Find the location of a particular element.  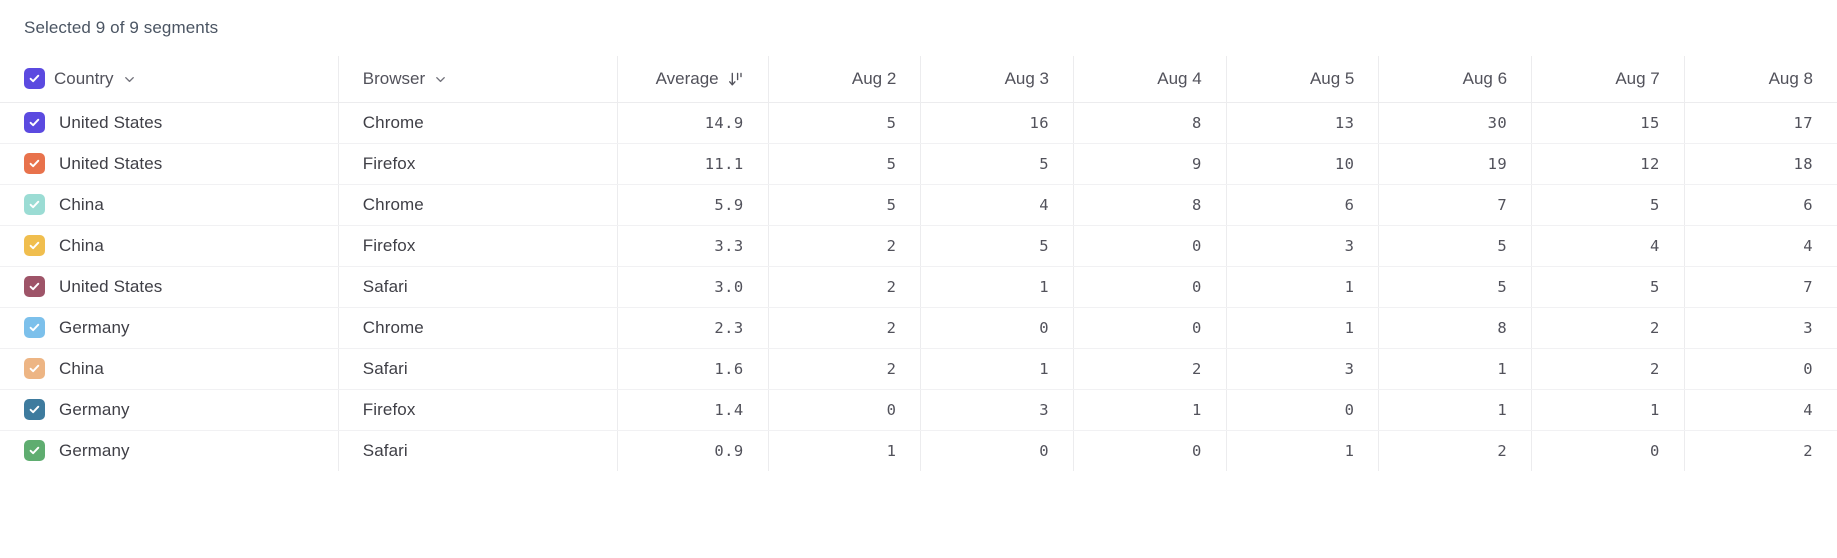

cell-aug6: 7 is located at coordinates (1455, 205).